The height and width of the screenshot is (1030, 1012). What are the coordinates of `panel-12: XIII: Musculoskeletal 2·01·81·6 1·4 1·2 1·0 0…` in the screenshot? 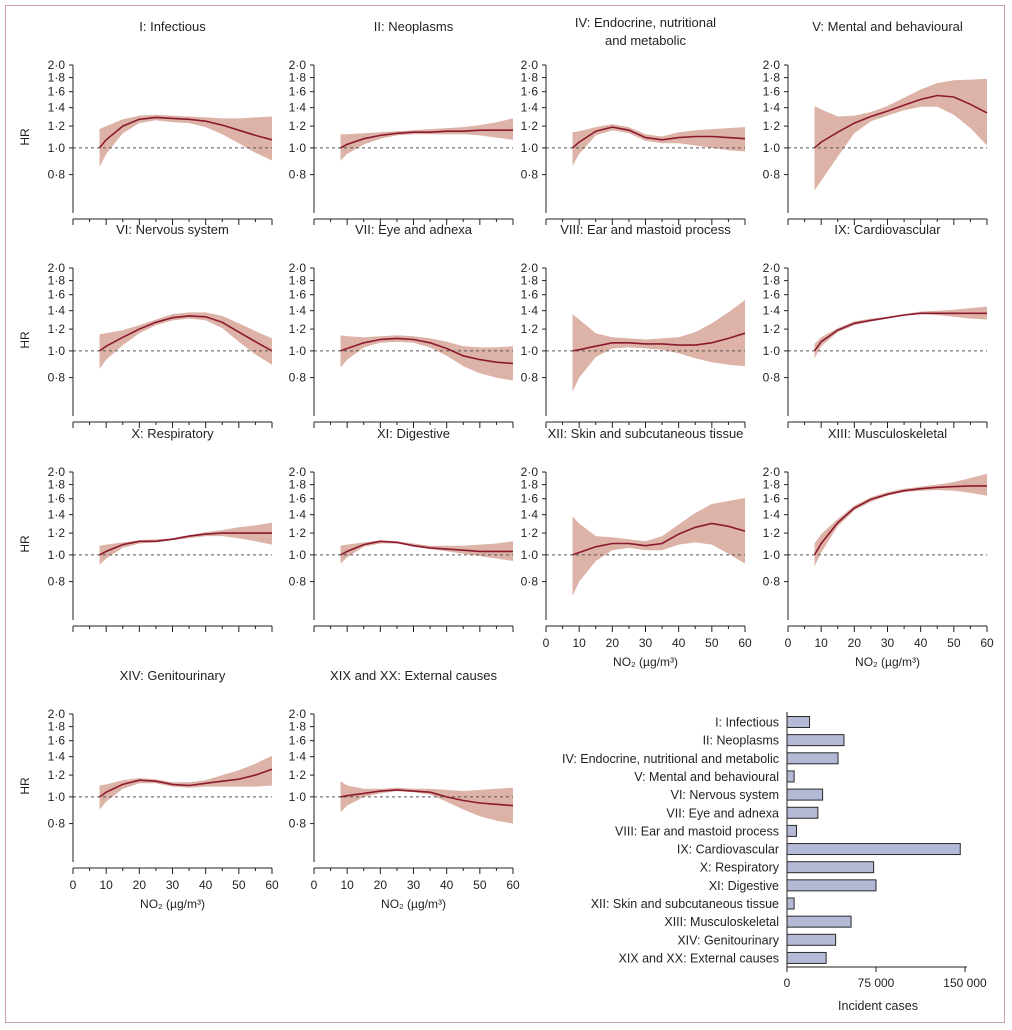 It's located at (878, 547).